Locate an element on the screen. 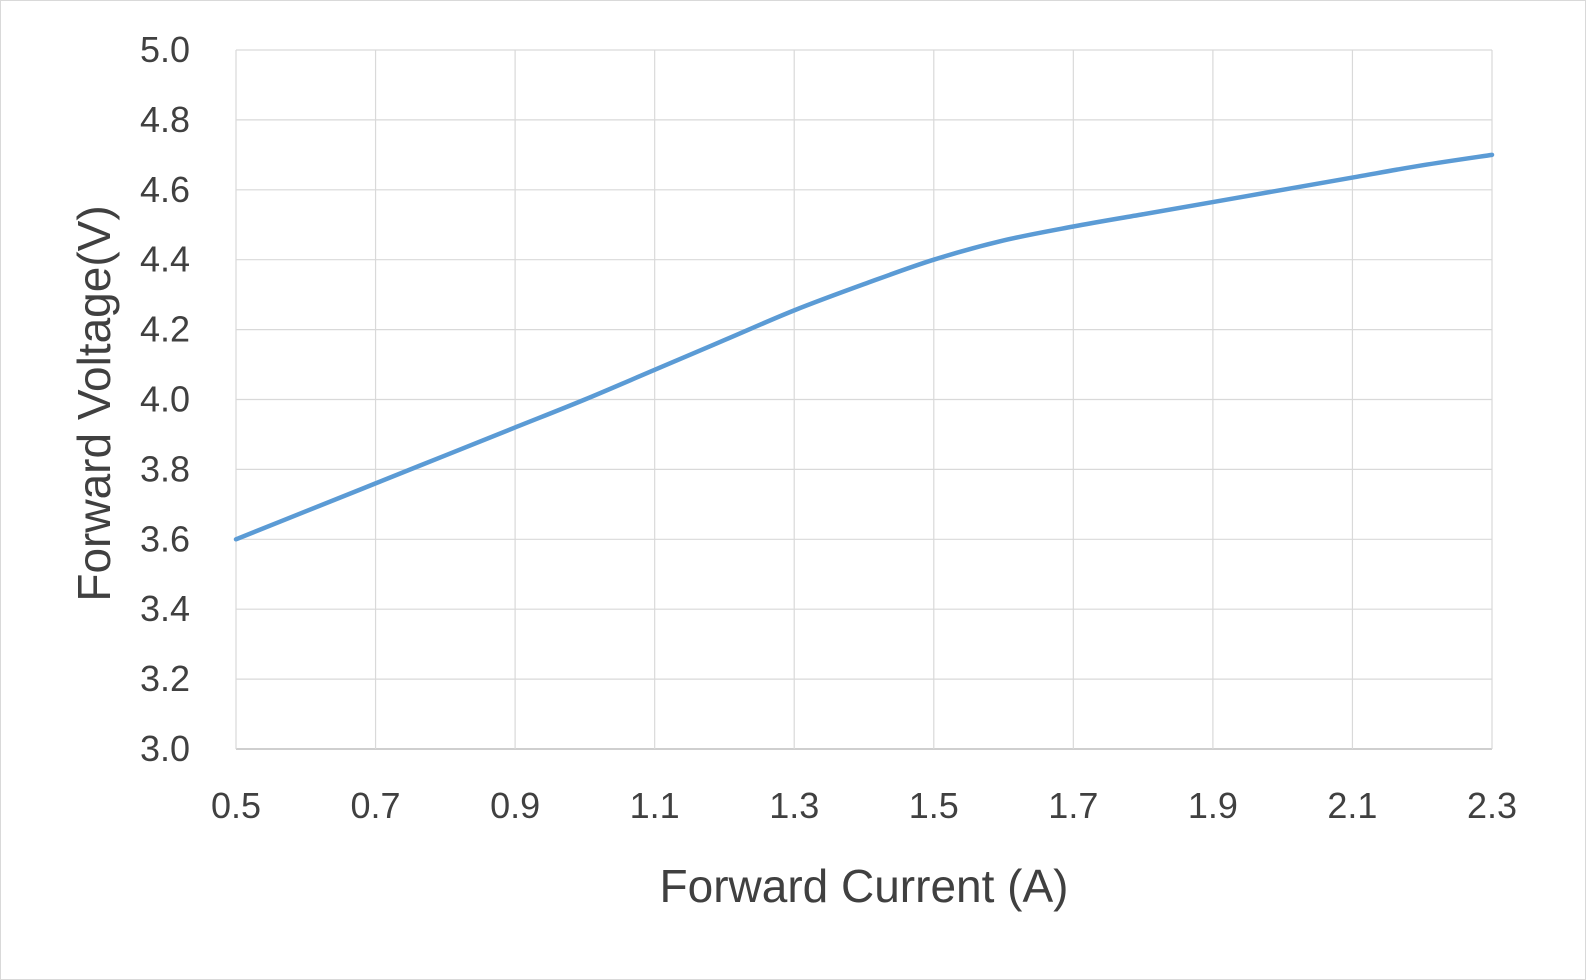  y-tick-label: 4.2 is located at coordinates (165, 329).